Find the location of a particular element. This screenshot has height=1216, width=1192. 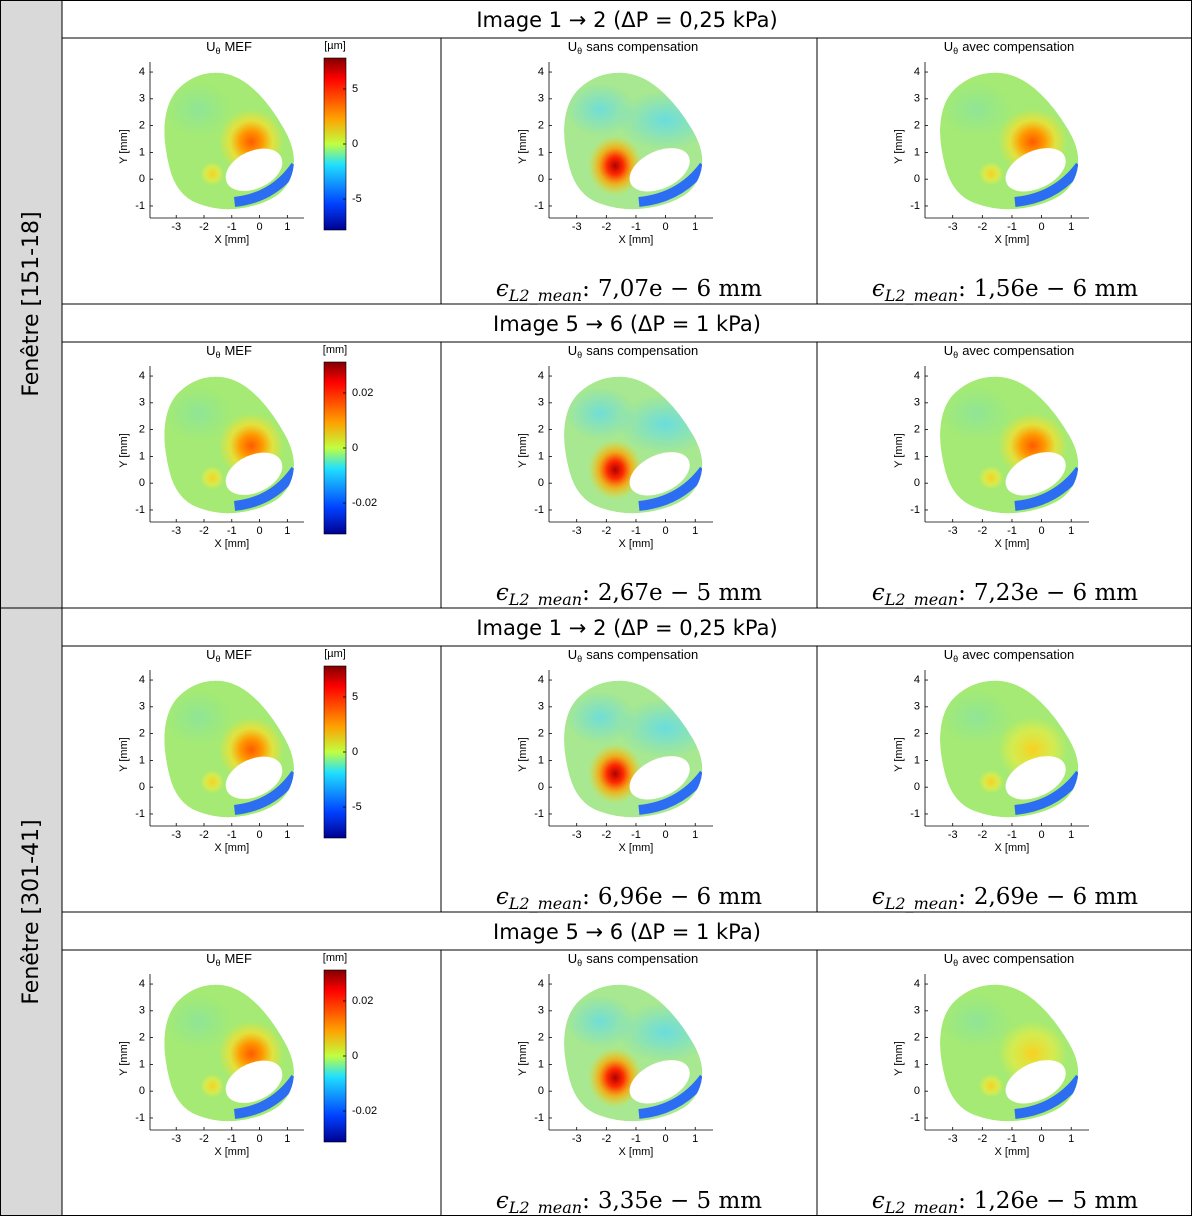

plot-title: Uθ sans compensation is located at coordinates (633, 47).